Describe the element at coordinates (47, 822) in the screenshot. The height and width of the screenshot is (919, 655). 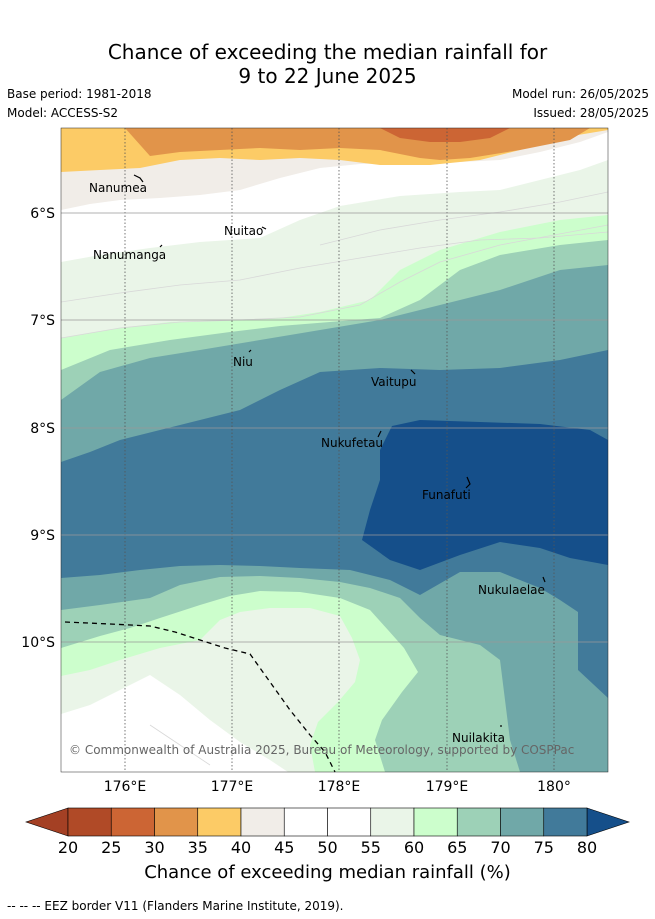
I see `colorbar-under-arrow` at that location.